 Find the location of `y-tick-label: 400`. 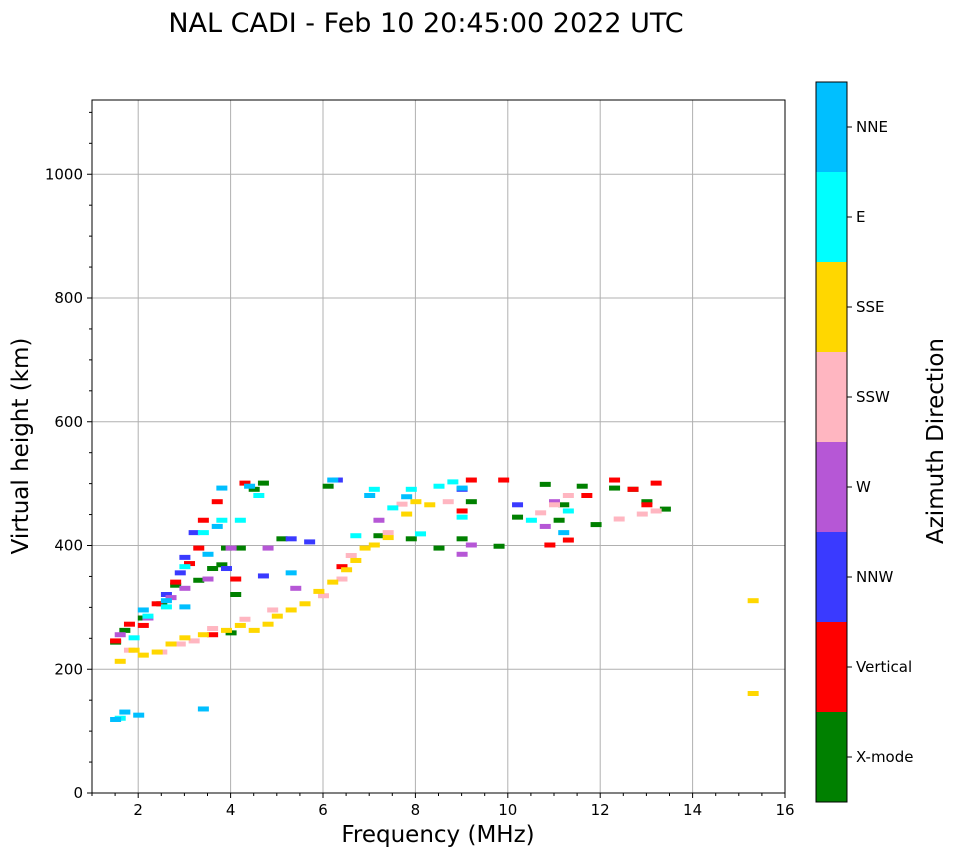

y-tick-label: 400 is located at coordinates (68, 546).